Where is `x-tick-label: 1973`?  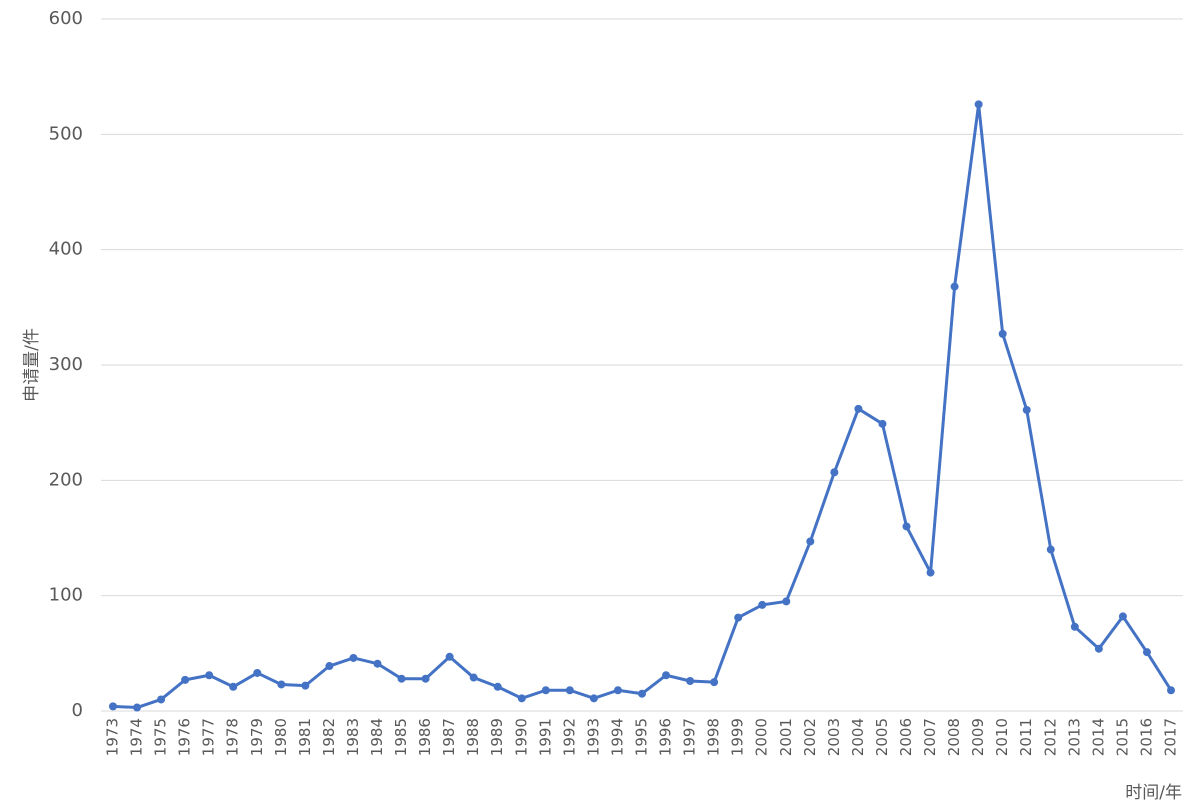 x-tick-label: 1973 is located at coordinates (113, 737).